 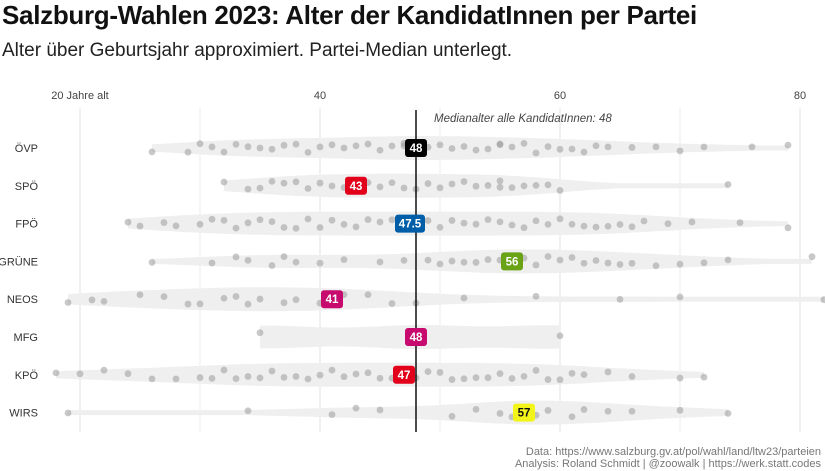 I want to click on party-label: KPÖ, so click(x=27, y=376).